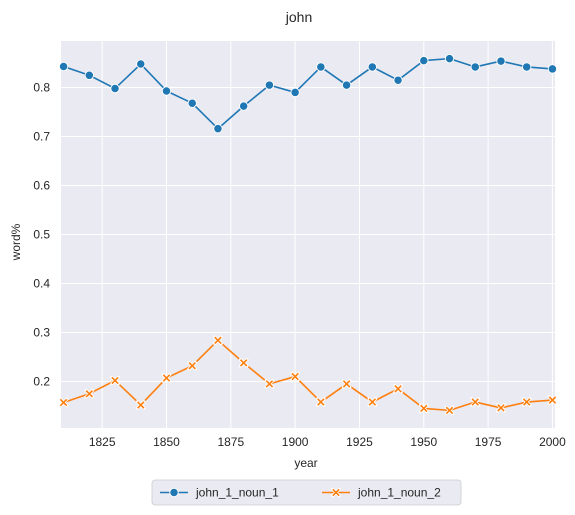  Describe the element at coordinates (230, 442) in the screenshot. I see `x-tick-label: 1875` at that location.